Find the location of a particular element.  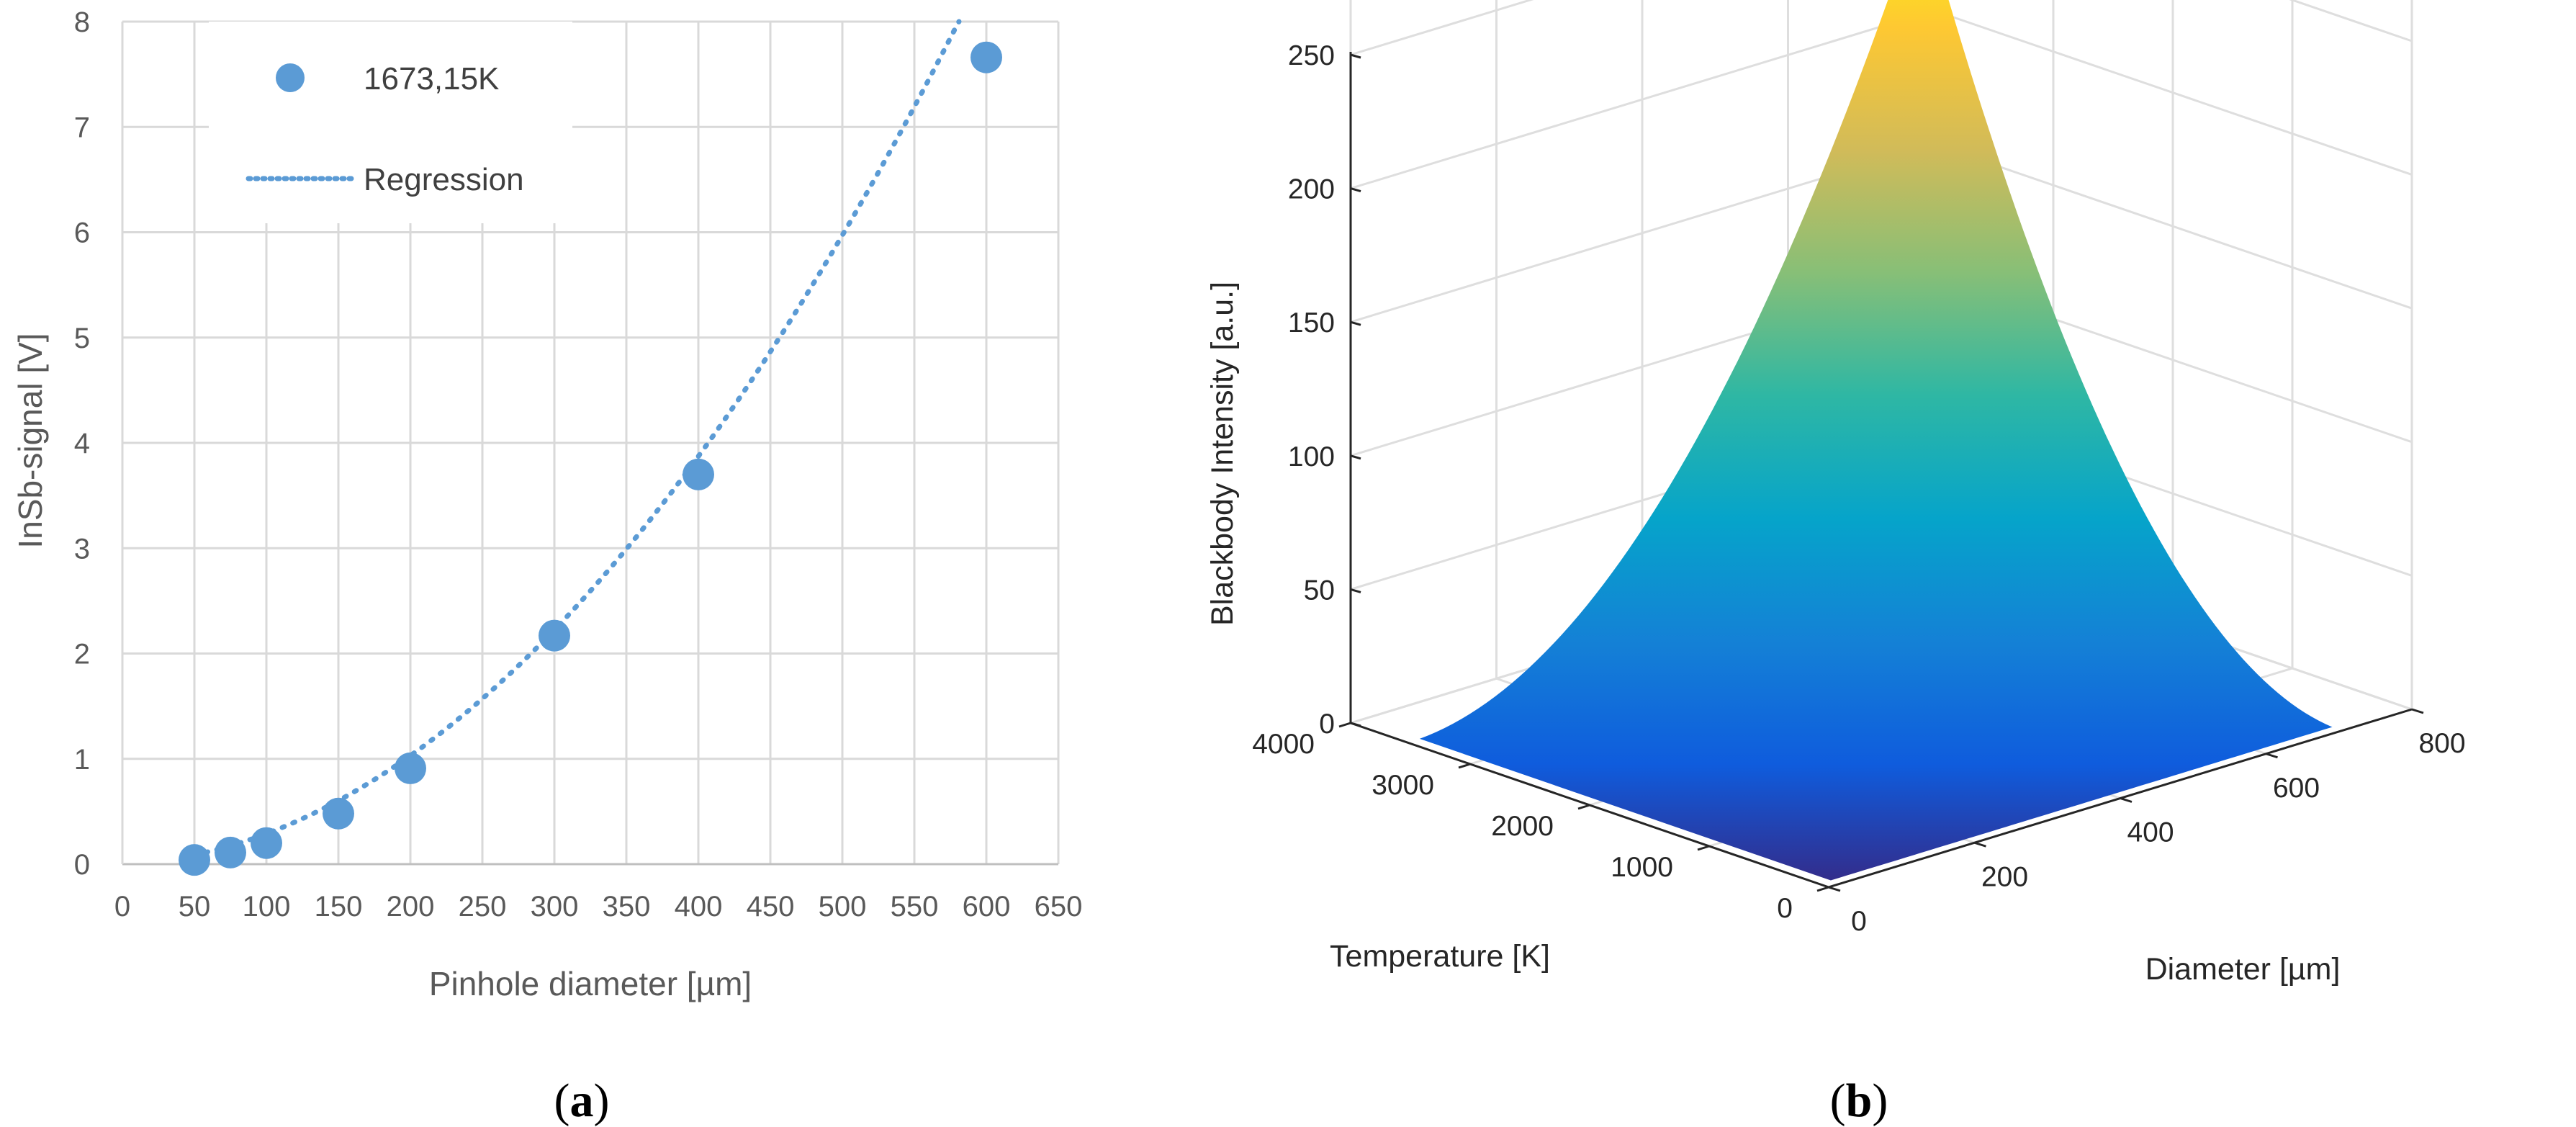

y-tick-label: 3 is located at coordinates (82, 549).